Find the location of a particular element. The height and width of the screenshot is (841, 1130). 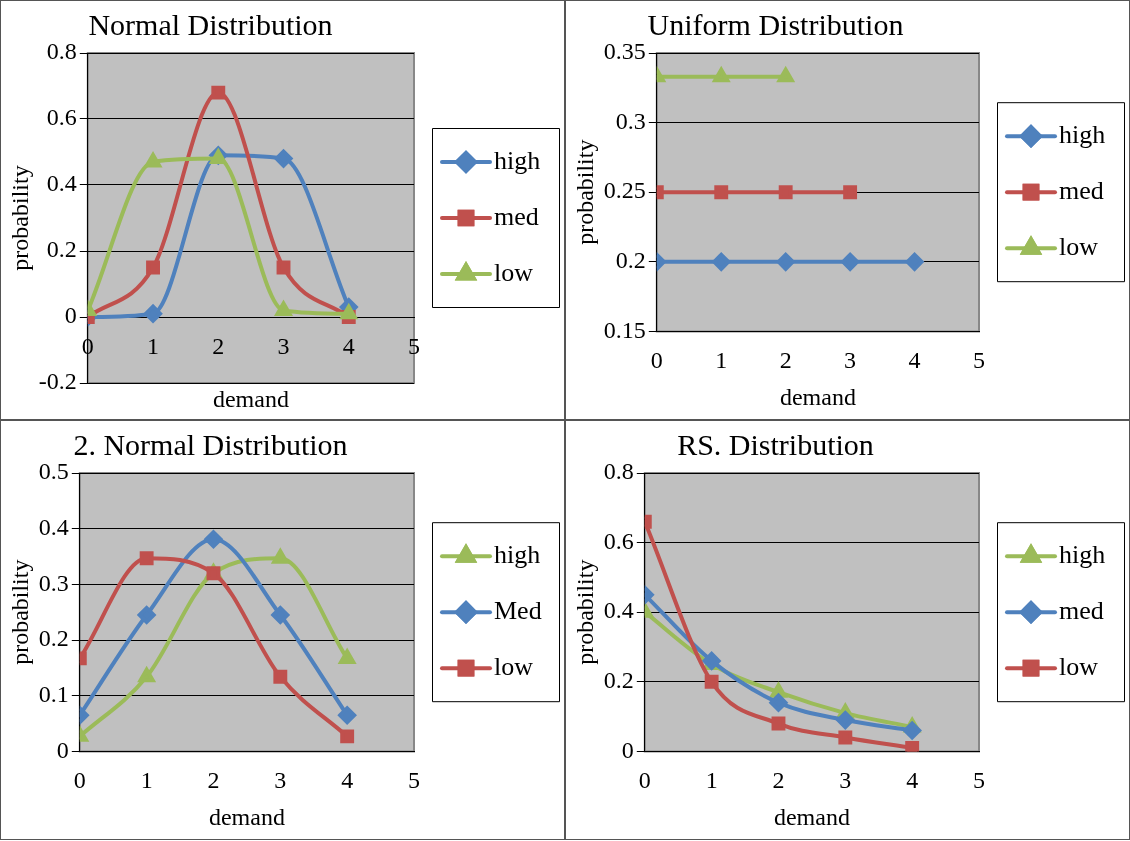

y-tick-label: 0.15 is located at coordinates (624, 329).